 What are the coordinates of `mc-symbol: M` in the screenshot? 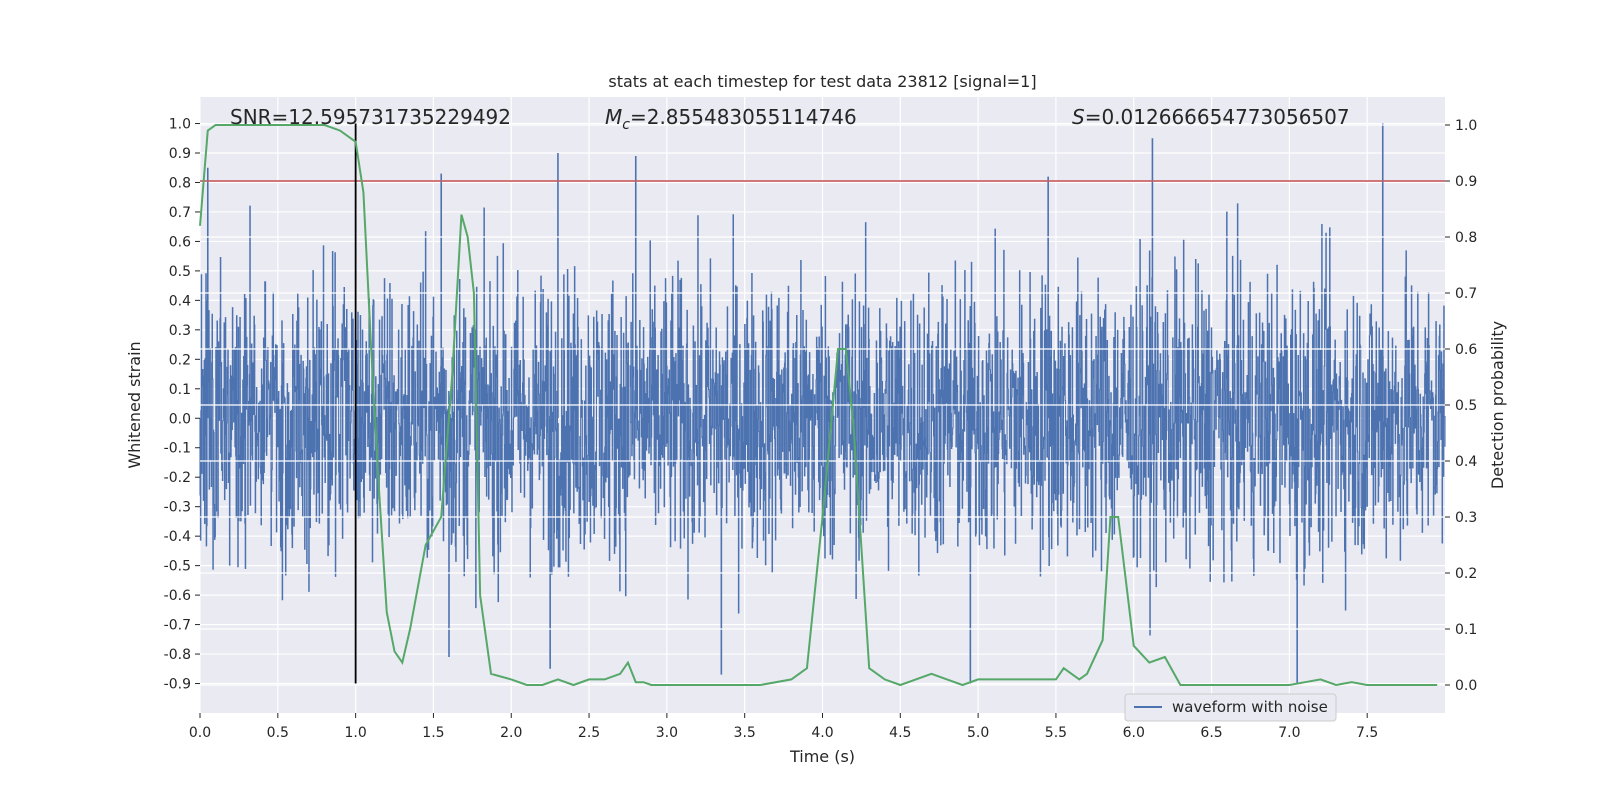 It's located at (613, 117).